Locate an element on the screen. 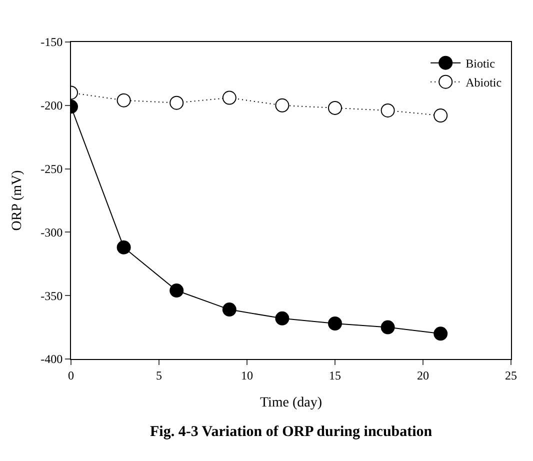 The height and width of the screenshot is (461, 533). legend-label: Abiotic is located at coordinates (484, 83).